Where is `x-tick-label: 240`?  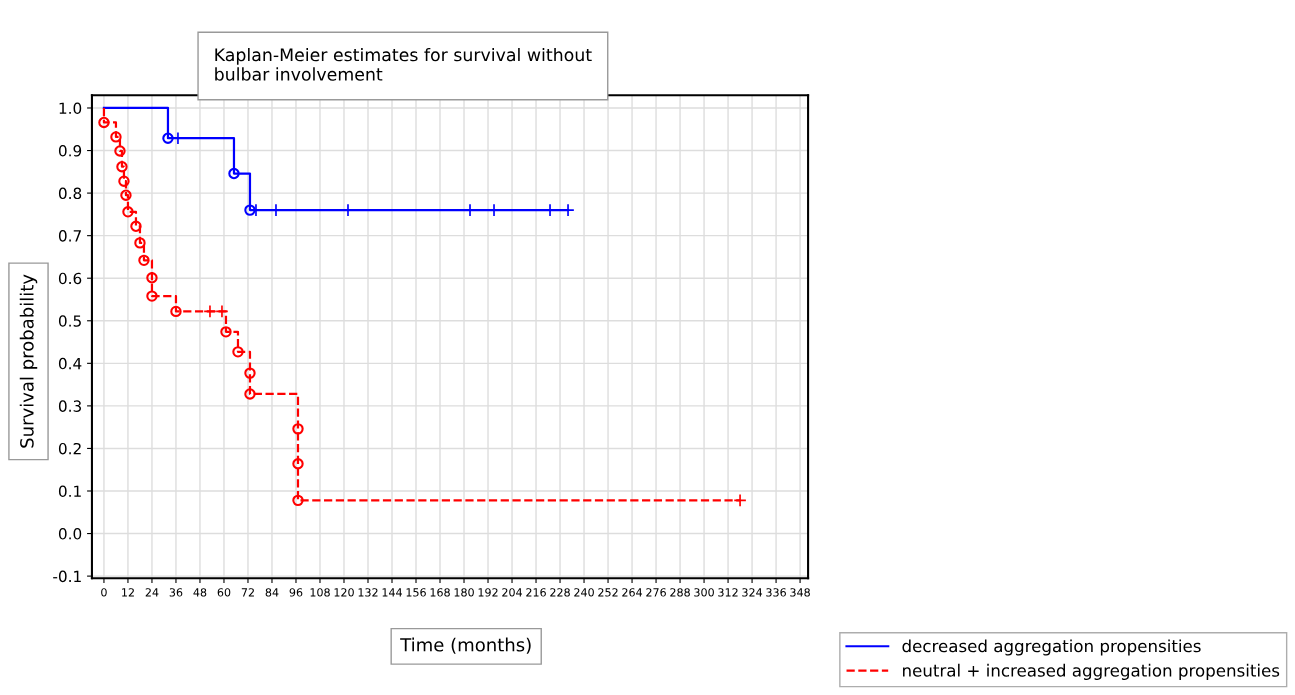
x-tick-label: 240 is located at coordinates (584, 592).